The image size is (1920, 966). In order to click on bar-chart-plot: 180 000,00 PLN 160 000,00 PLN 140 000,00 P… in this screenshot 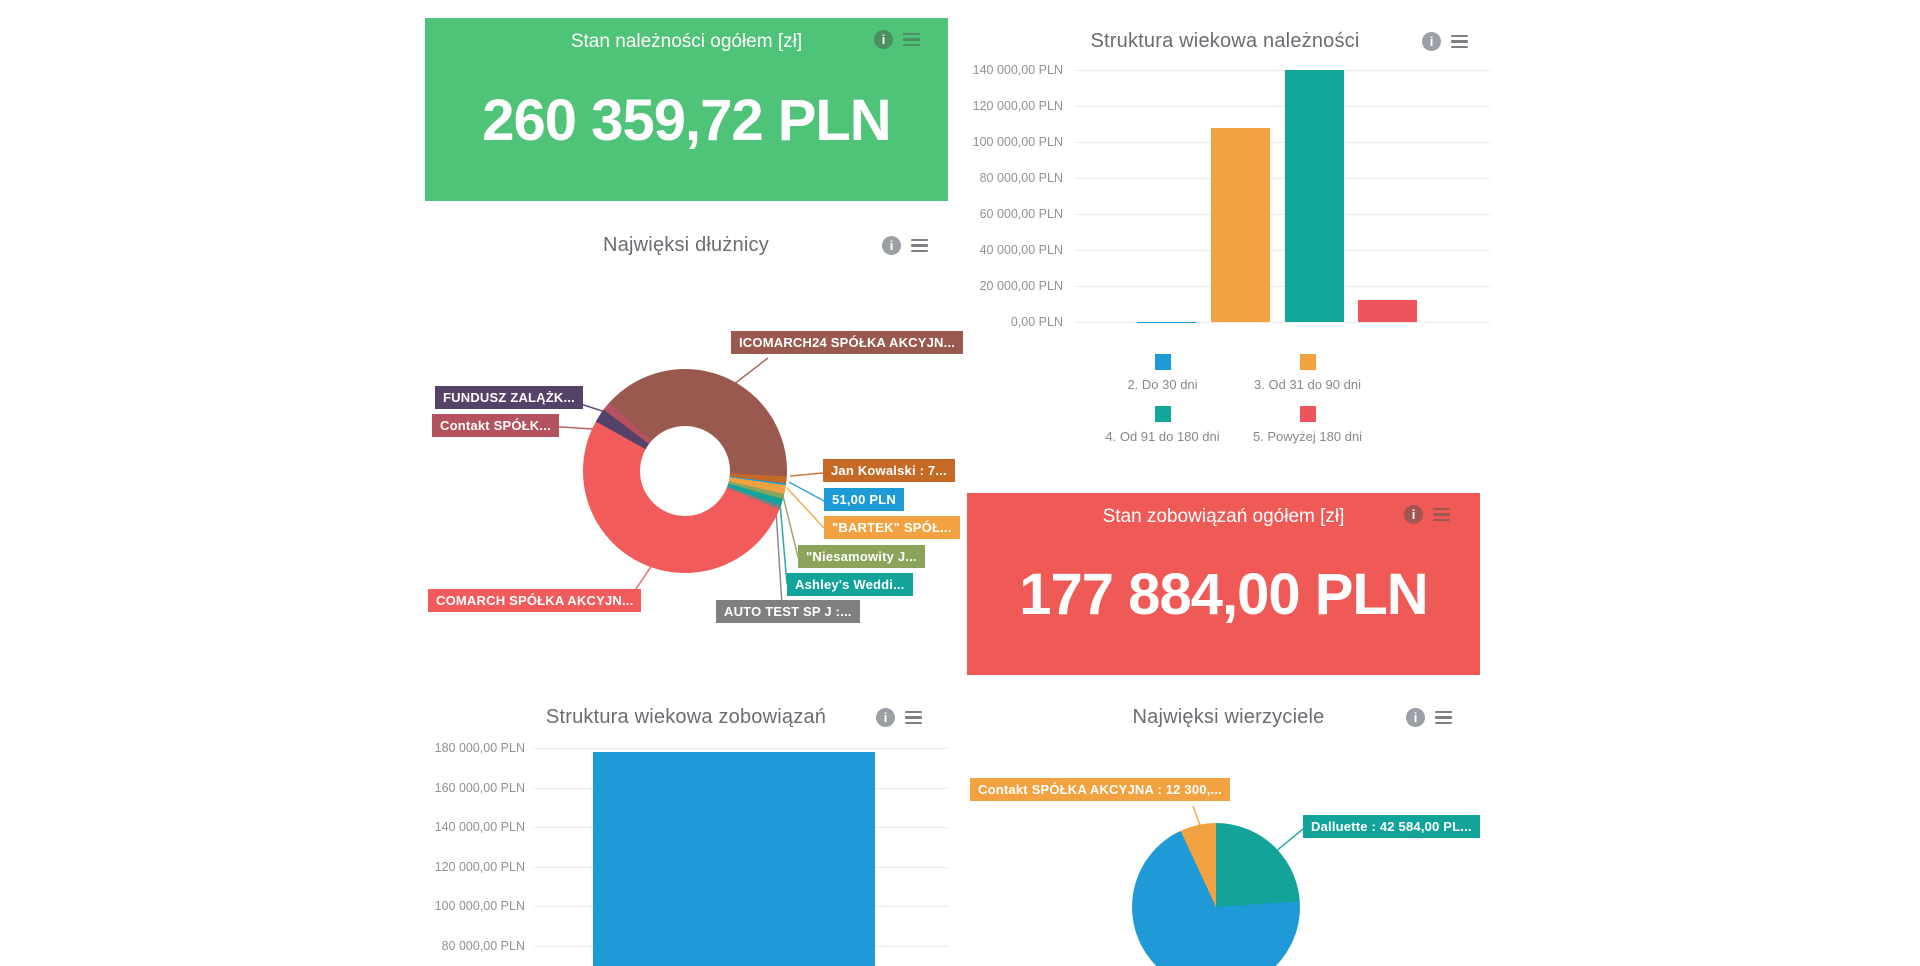, I will do `click(686, 833)`.